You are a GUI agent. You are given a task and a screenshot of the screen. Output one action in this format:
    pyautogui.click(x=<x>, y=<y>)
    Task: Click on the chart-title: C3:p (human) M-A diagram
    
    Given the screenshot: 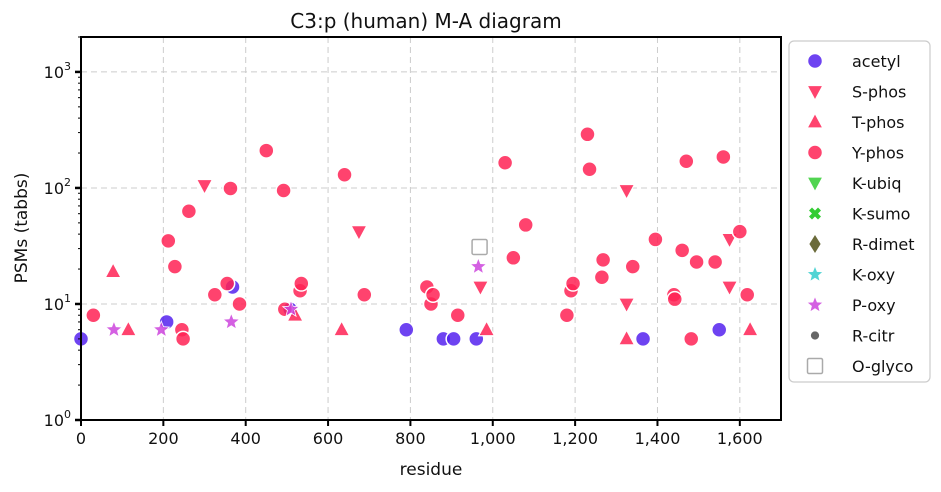 What is the action you would take?
    pyautogui.click(x=425, y=21)
    